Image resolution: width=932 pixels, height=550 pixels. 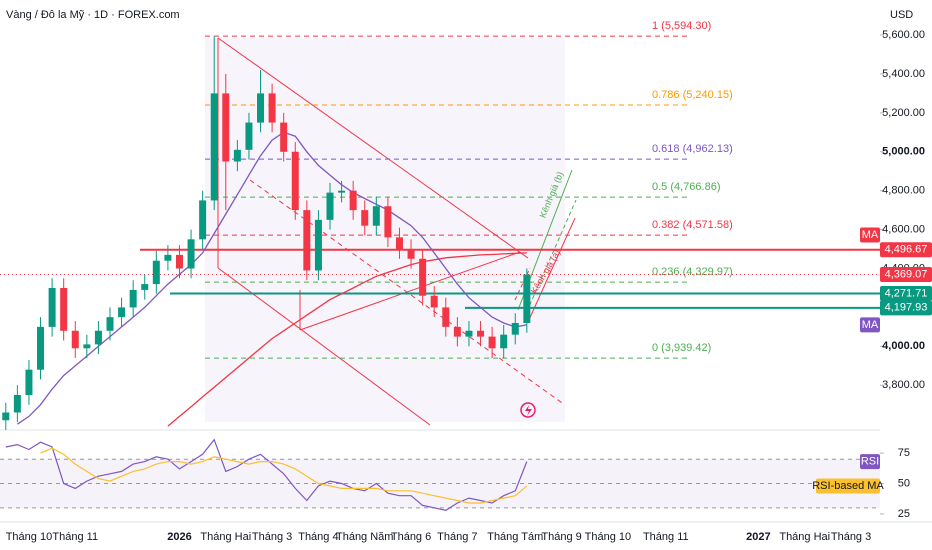 What do you see at coordinates (561, 537) in the screenshot?
I see `x-tick-label: Tháng 9` at bounding box center [561, 537].